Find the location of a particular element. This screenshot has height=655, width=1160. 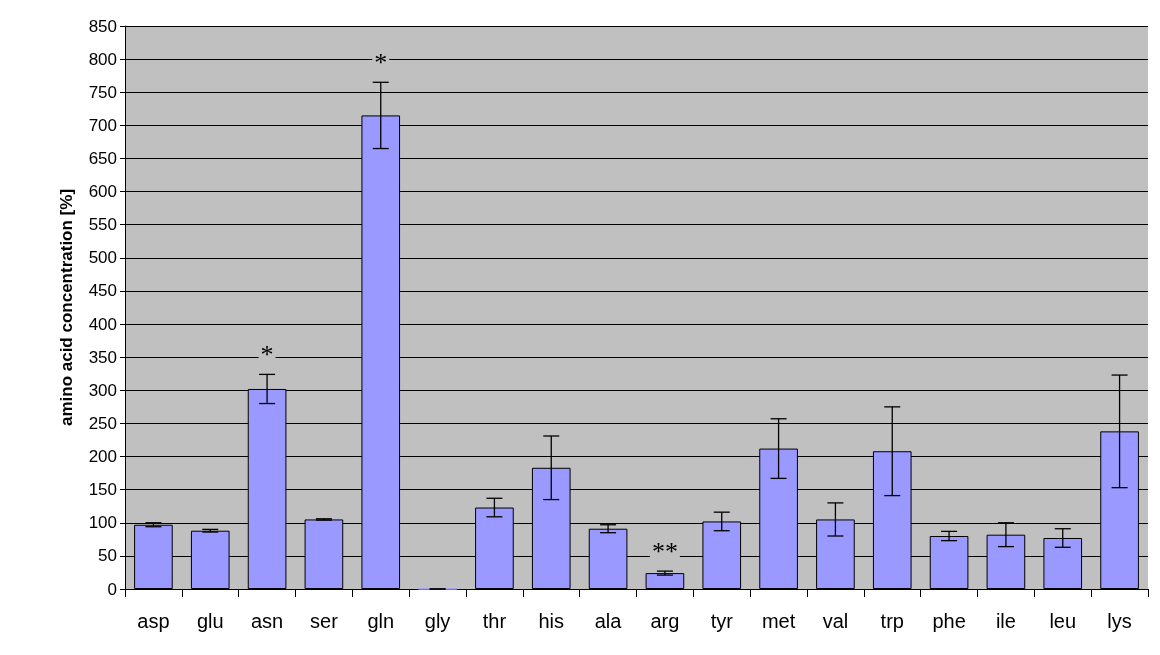

x-tick-label: arg is located at coordinates (665, 621).